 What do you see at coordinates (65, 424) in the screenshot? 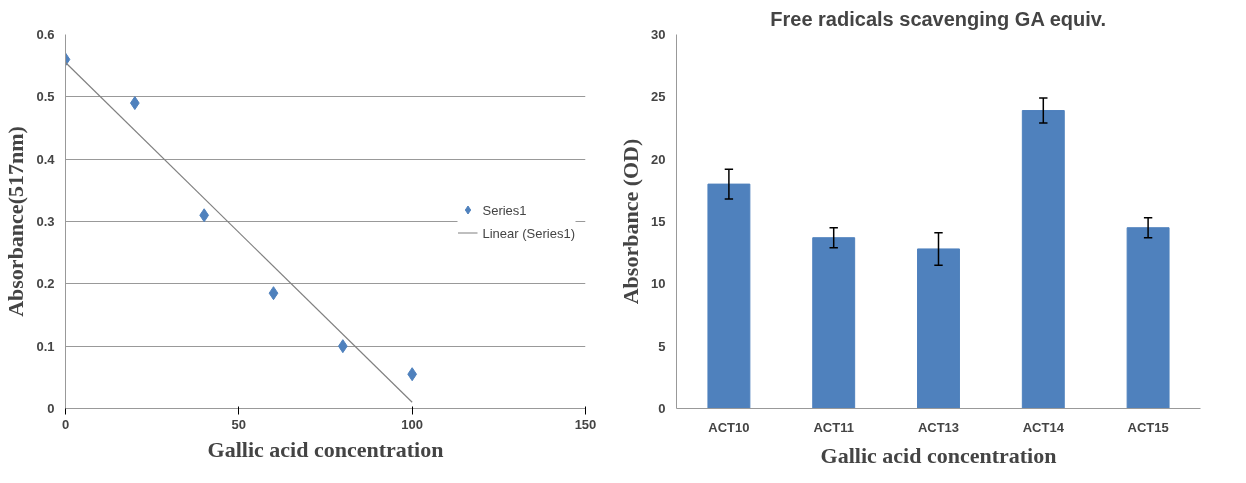
I see `x-tick-label: 0` at bounding box center [65, 424].